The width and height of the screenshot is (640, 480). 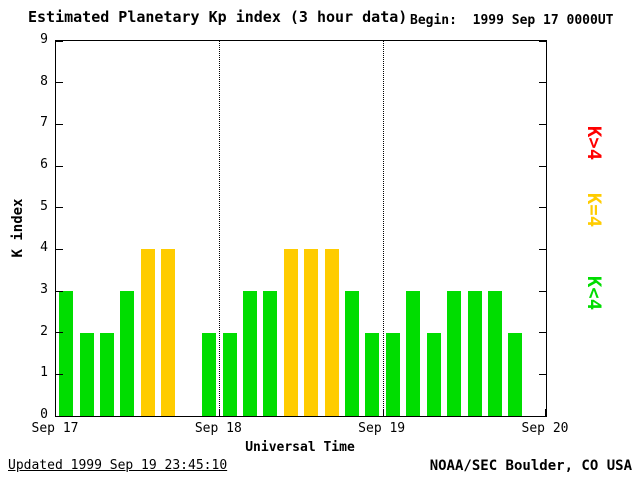 I want to click on y-tick-label: 7, so click(x=44, y=123).